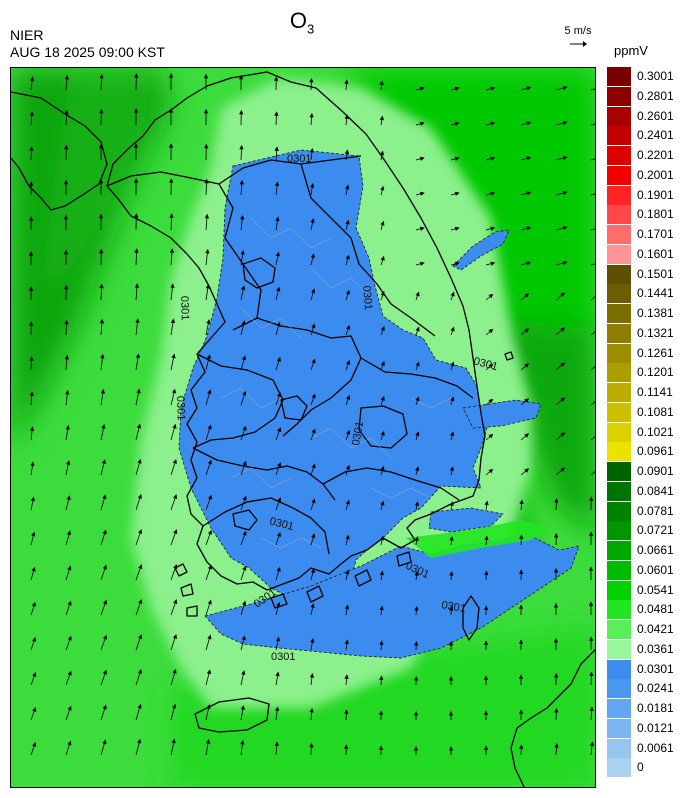  Describe the element at coordinates (655, 431) in the screenshot. I see `legend-label: 0.1021` at that location.